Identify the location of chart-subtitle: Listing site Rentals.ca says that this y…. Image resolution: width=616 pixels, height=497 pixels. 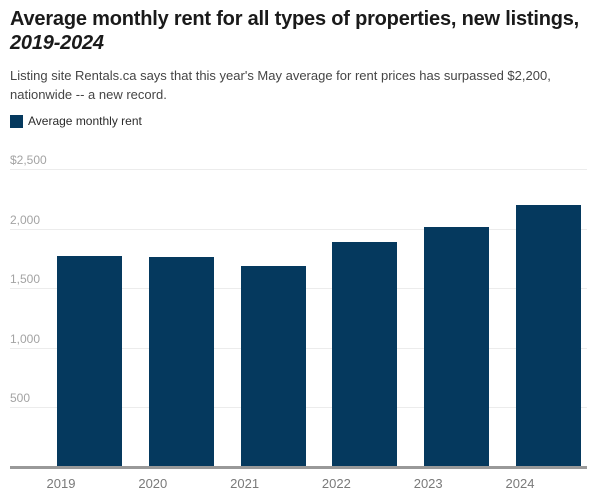
(310, 85).